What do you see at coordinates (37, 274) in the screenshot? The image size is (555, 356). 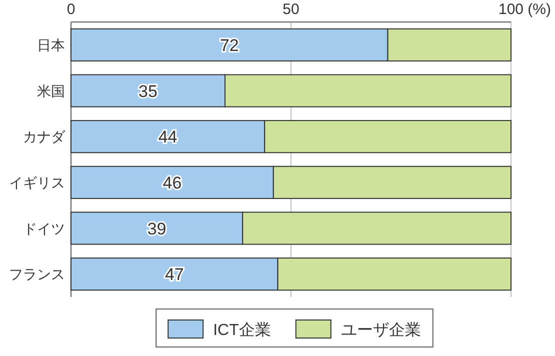 I see `y-tick-label: フランス` at bounding box center [37, 274].